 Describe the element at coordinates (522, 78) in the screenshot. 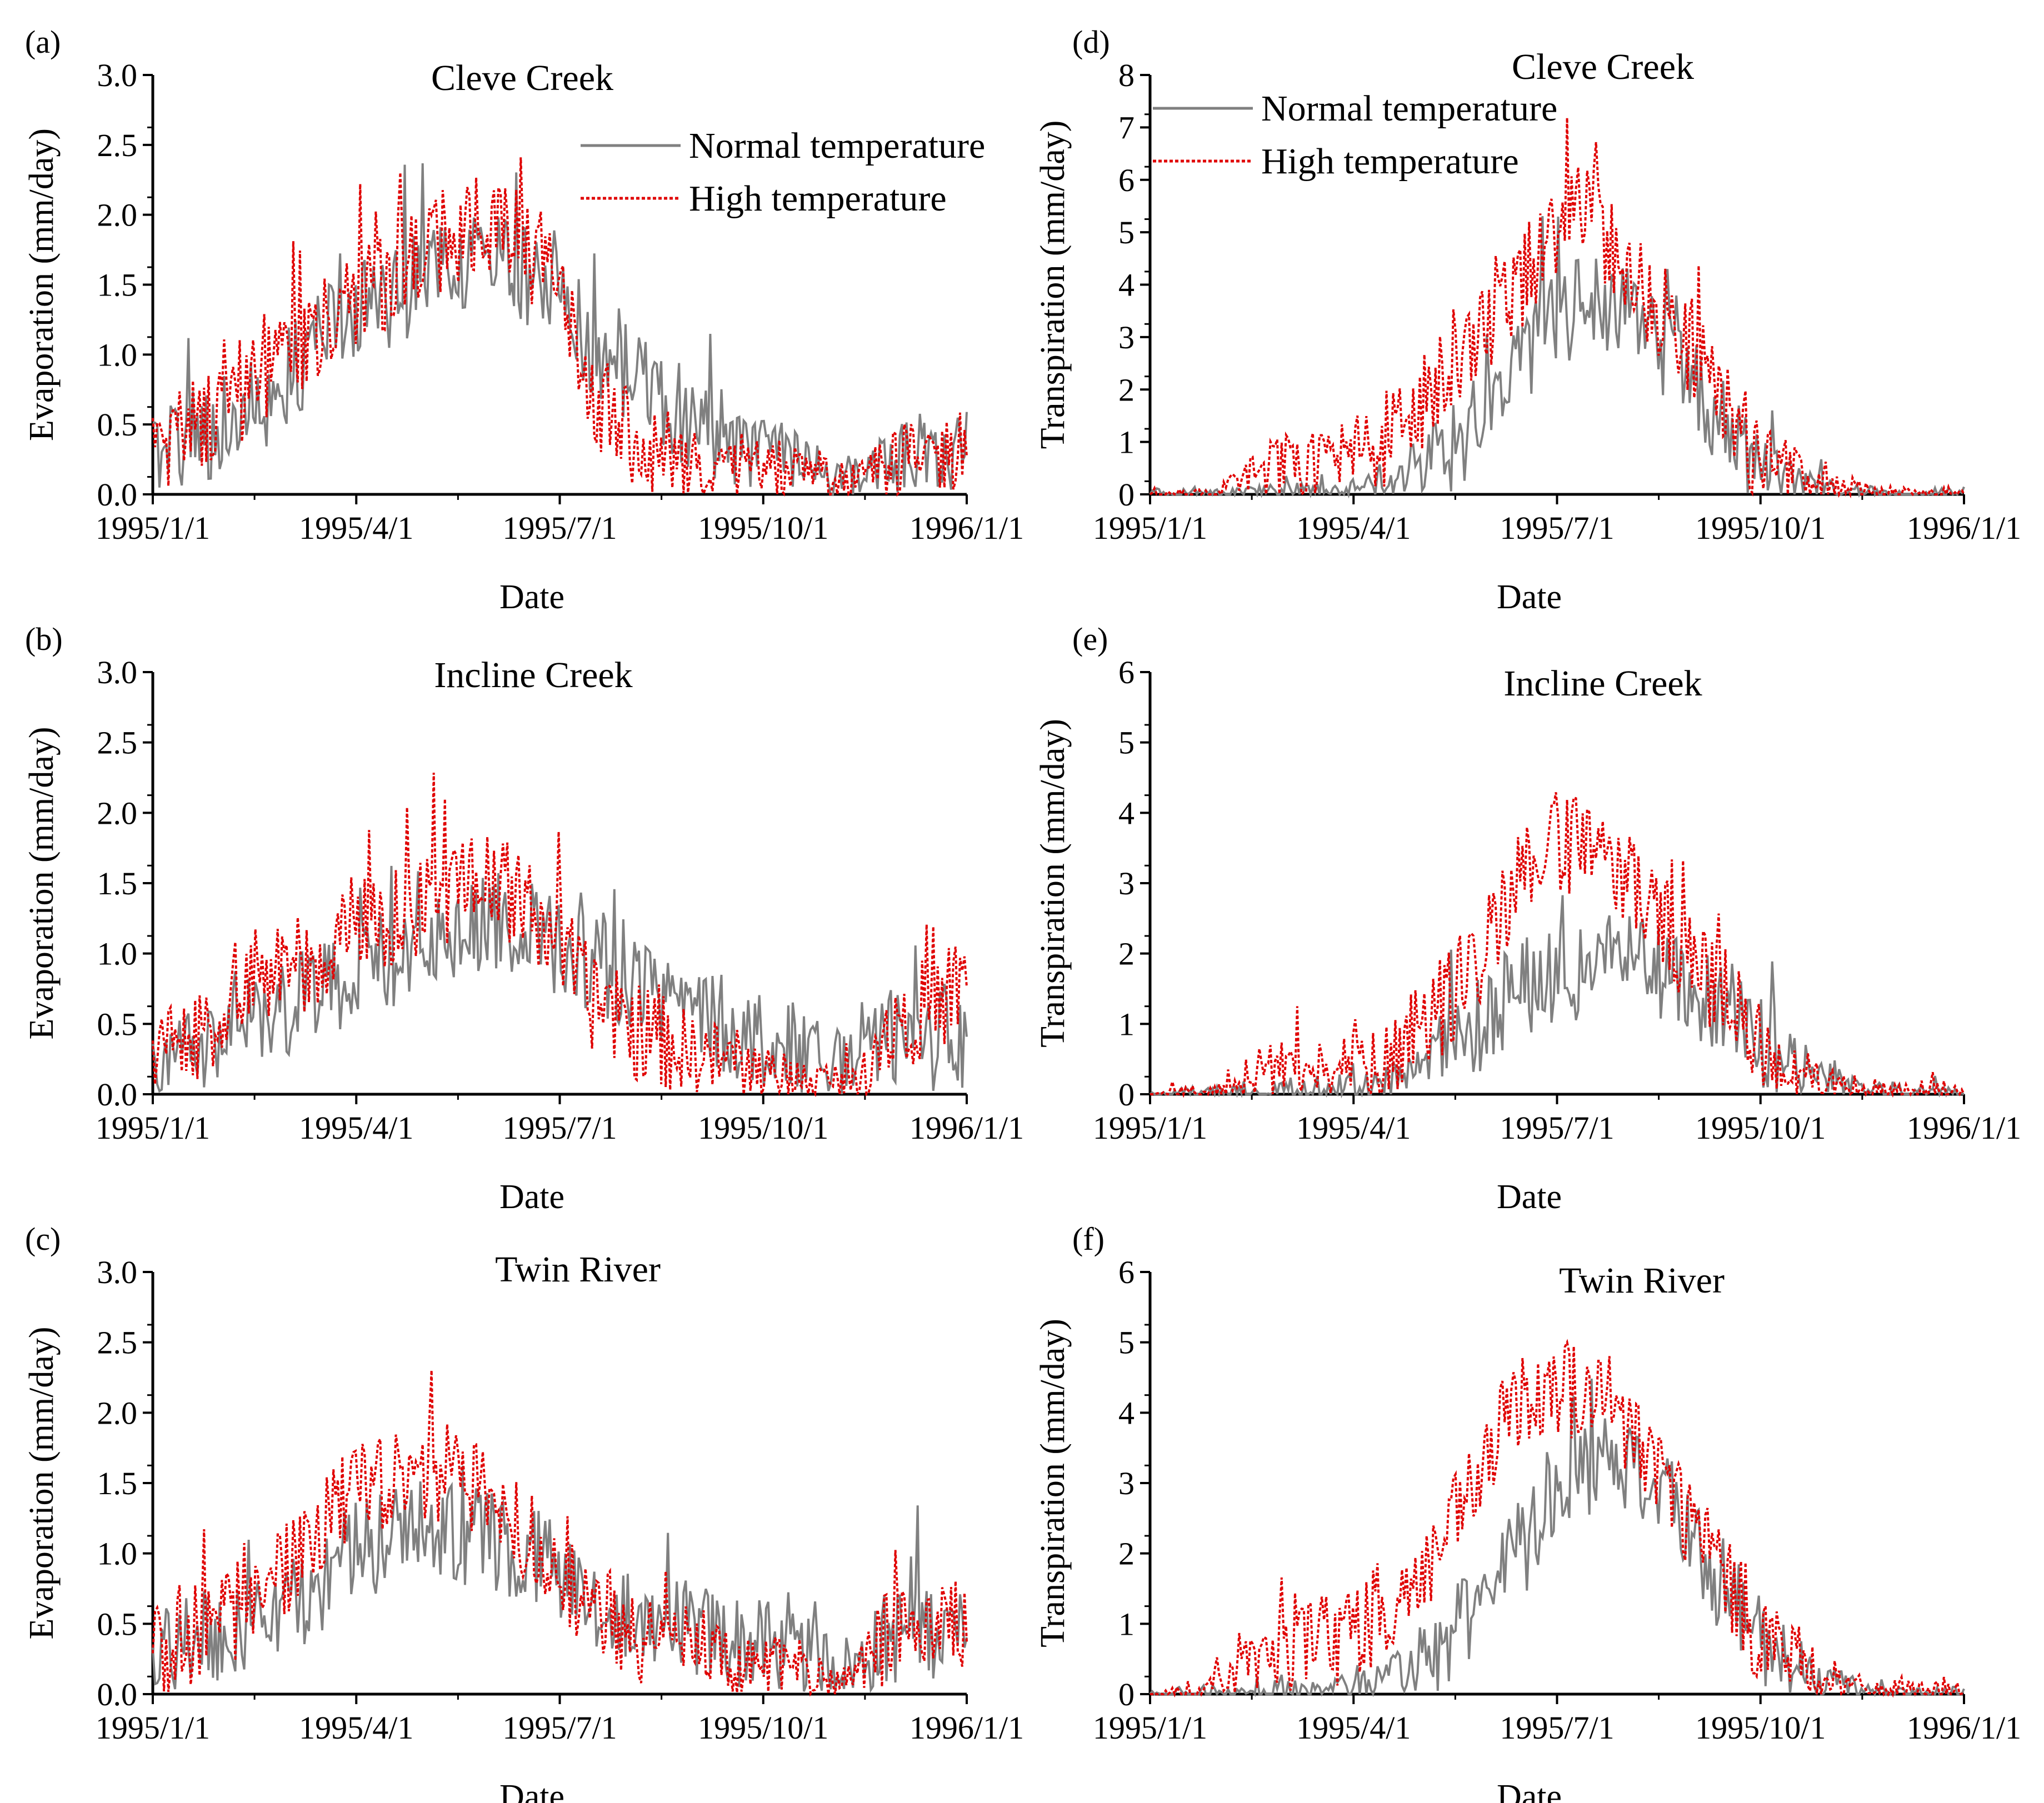

I see `panel-title: Cleve Creek` at that location.